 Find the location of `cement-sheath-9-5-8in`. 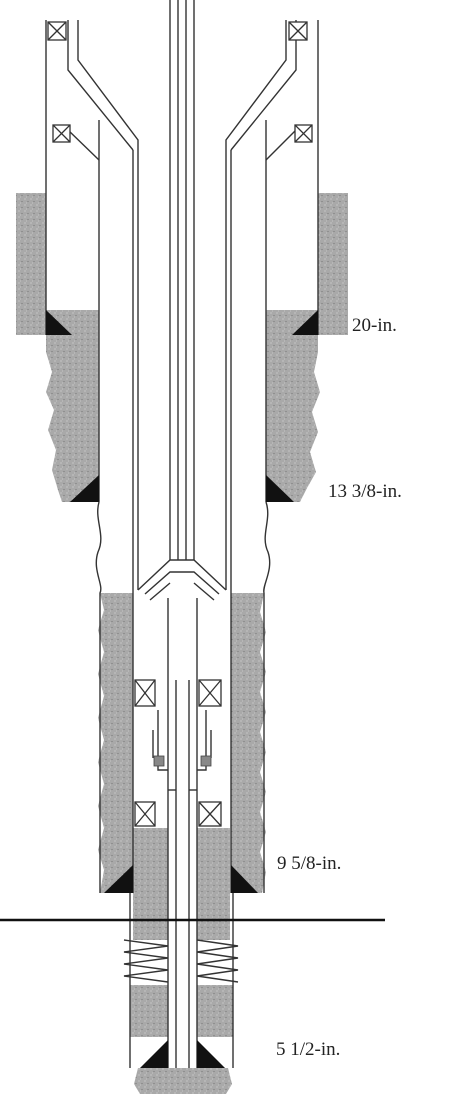

cement-sheath-9-5-8in is located at coordinates (182, 743).